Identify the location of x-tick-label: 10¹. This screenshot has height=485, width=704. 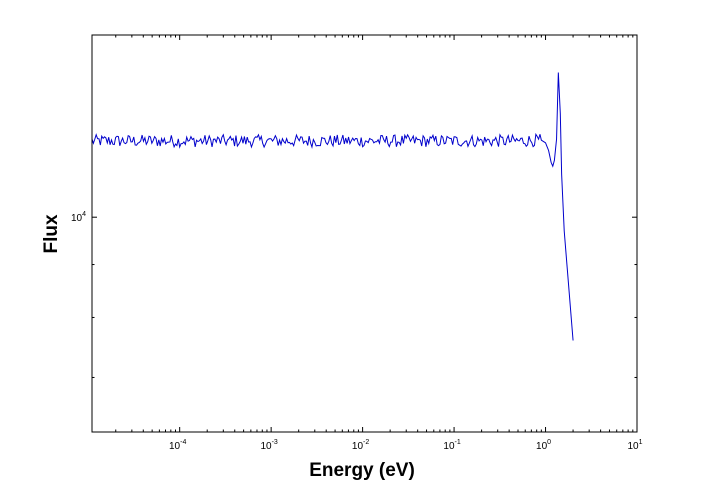
(634, 445).